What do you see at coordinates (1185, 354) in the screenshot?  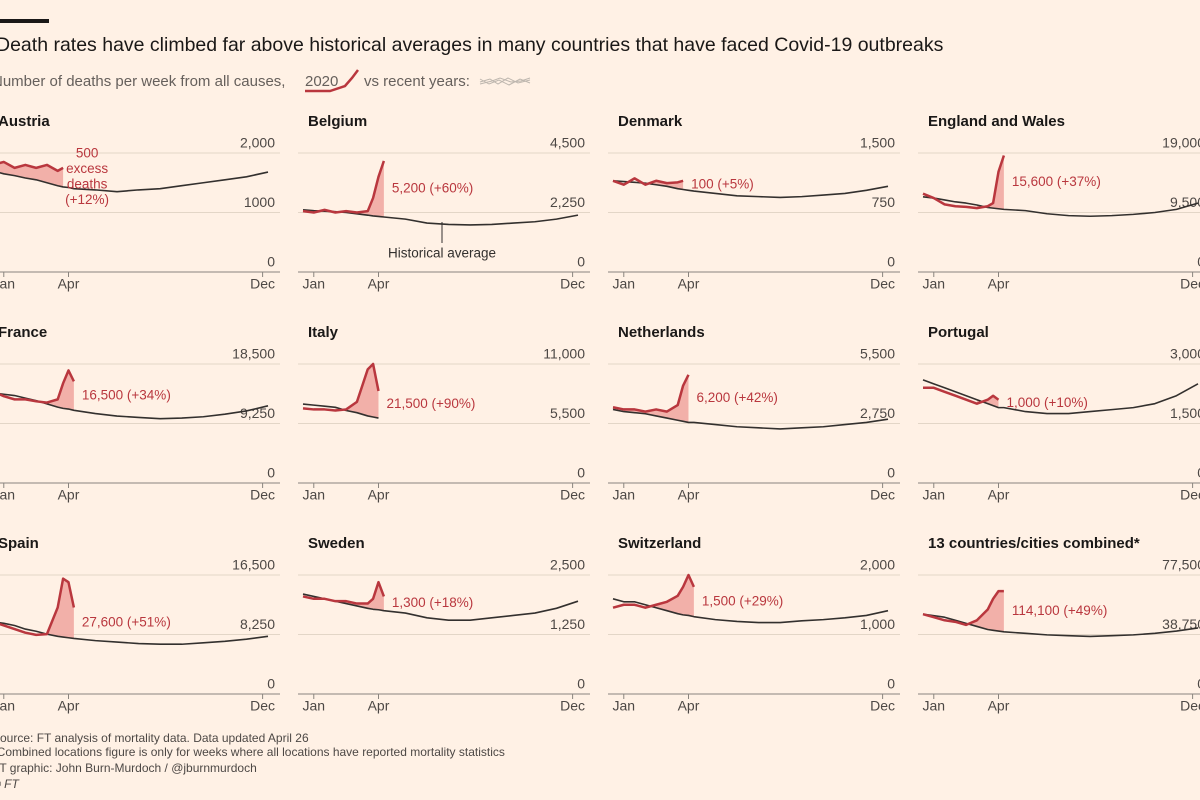 I see `y-tick-label: 3,000` at bounding box center [1185, 354].